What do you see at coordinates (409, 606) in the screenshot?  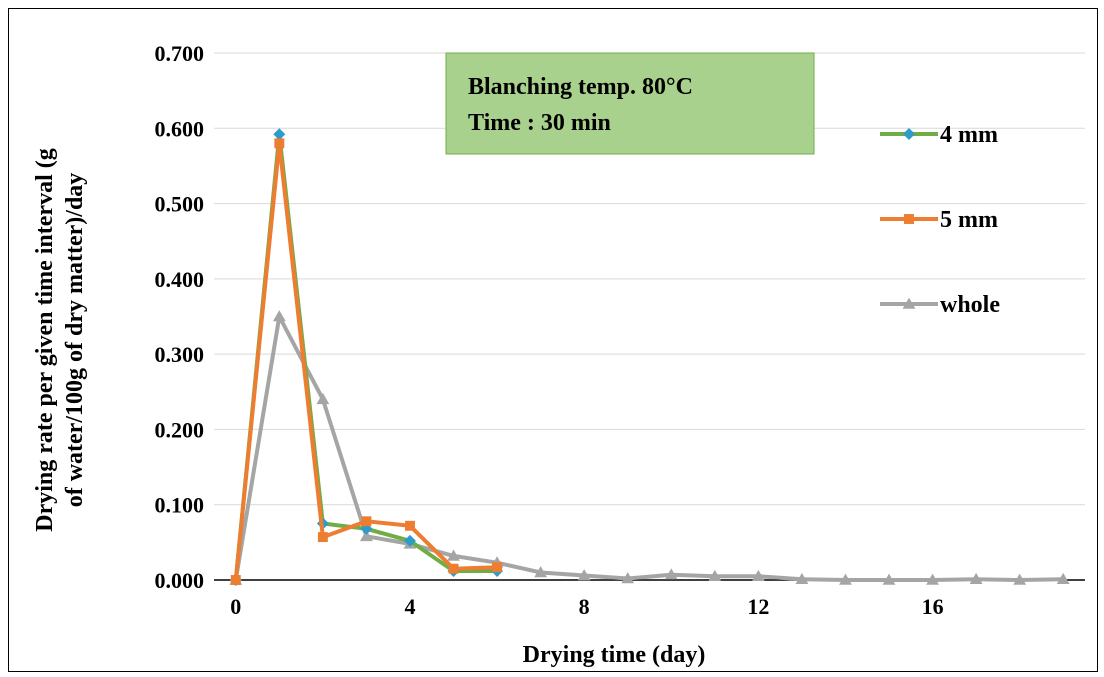 I see `x-tick-label: 4` at bounding box center [409, 606].